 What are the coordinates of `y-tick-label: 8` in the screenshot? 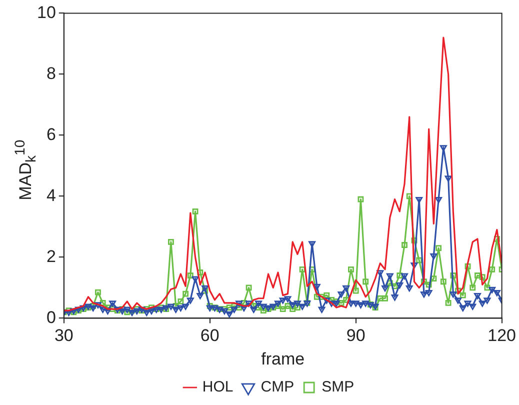 It's located at (51, 73).